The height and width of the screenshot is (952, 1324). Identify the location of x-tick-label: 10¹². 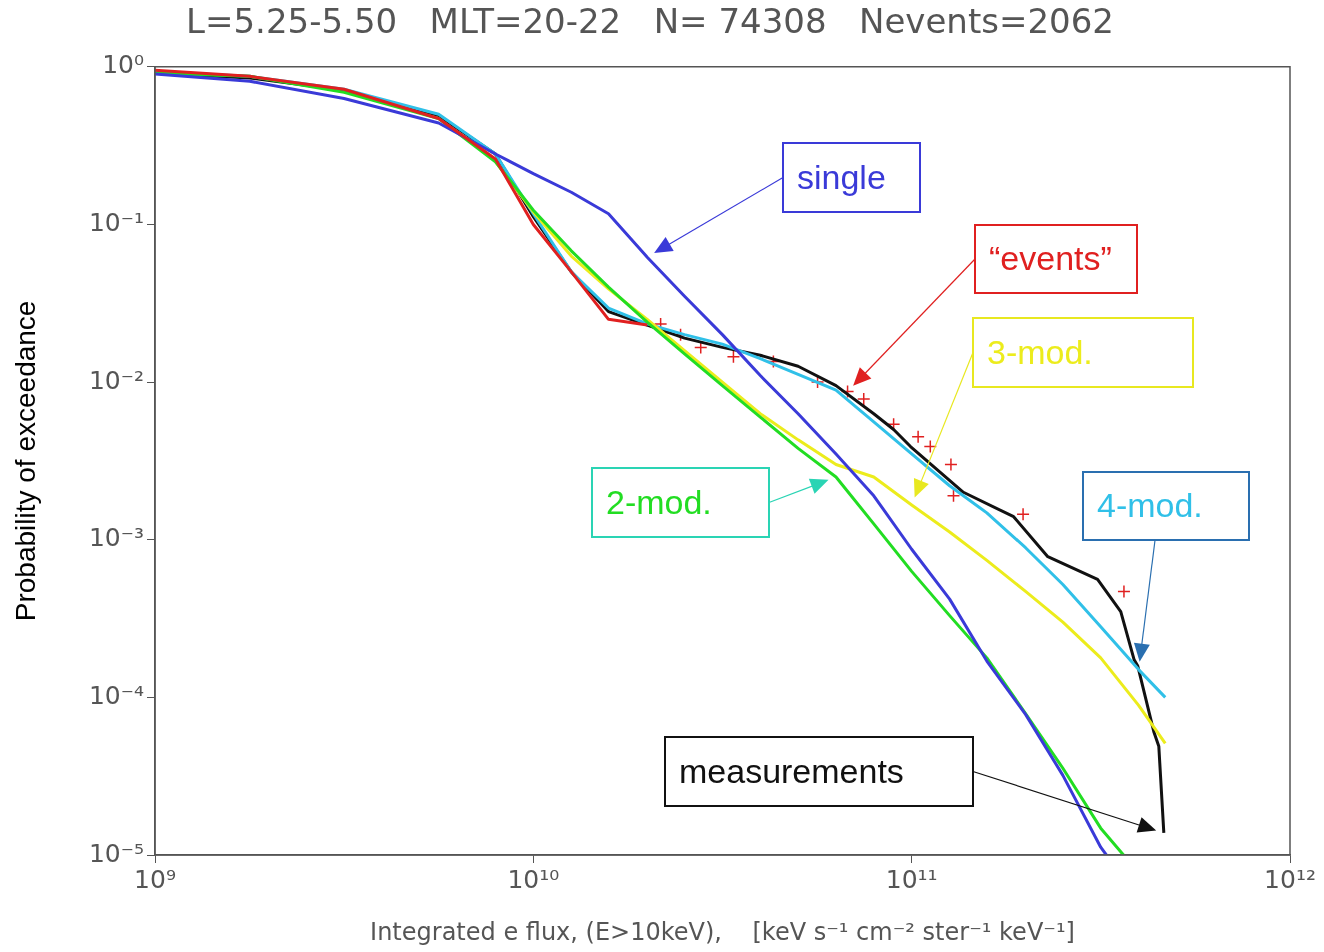
(1290, 879).